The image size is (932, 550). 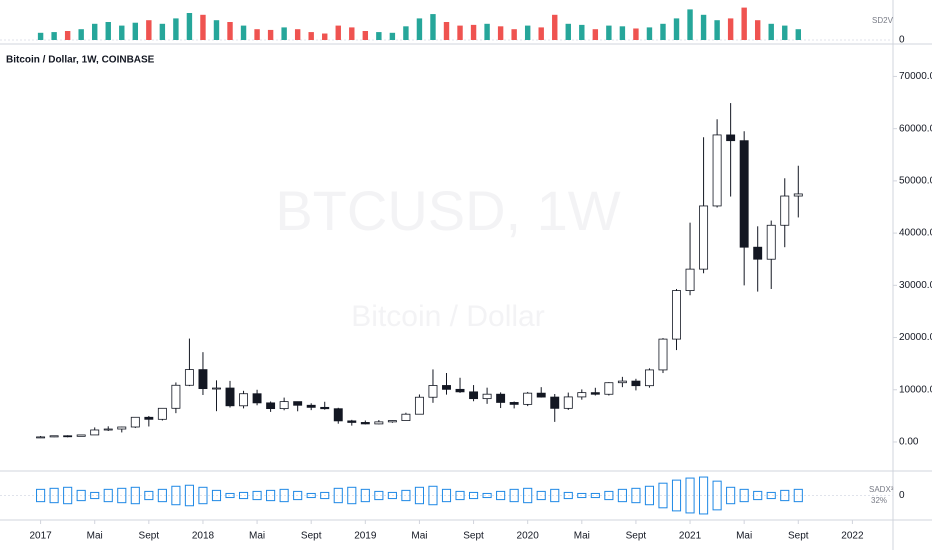 I want to click on y-tick-label: 0, so click(x=902, y=495).